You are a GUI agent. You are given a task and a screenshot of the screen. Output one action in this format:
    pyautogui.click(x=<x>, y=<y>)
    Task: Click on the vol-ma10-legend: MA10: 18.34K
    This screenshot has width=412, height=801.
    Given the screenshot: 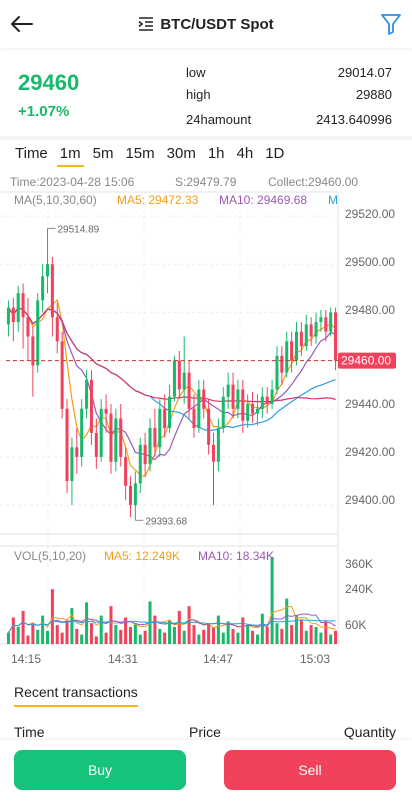 What is the action you would take?
    pyautogui.click(x=236, y=556)
    